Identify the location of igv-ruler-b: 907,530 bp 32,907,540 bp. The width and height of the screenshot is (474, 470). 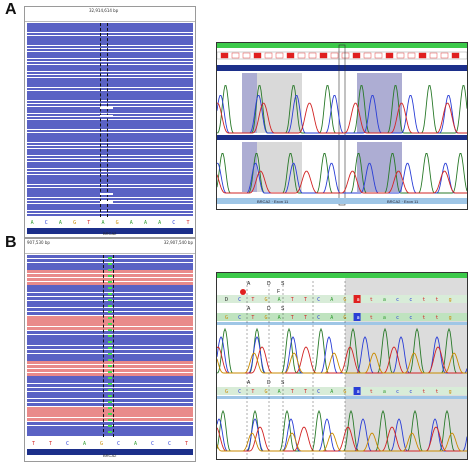
(110, 246).